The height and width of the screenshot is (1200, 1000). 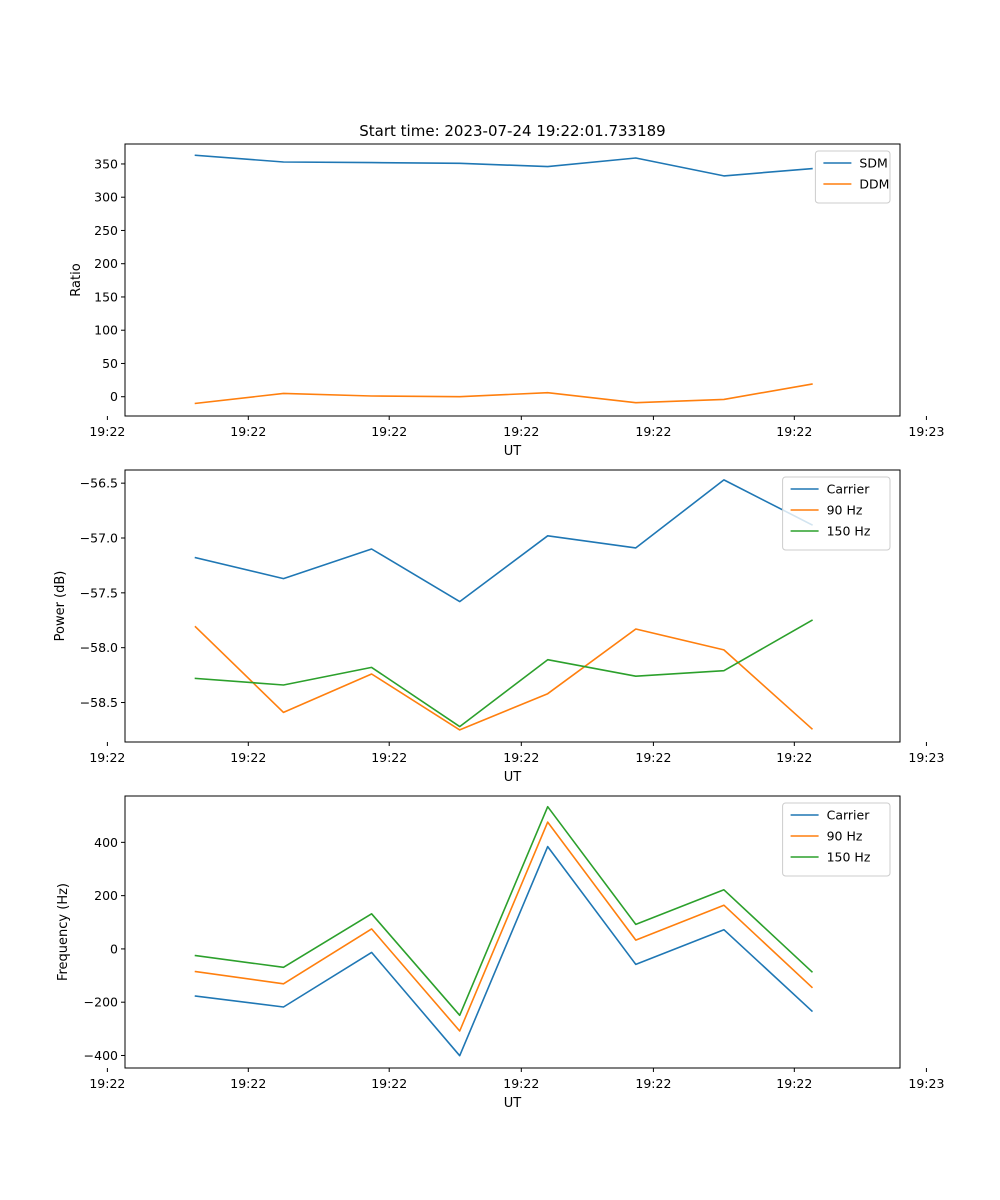 I want to click on panel-1-legend-label-ddm: DDM, so click(x=874, y=184).